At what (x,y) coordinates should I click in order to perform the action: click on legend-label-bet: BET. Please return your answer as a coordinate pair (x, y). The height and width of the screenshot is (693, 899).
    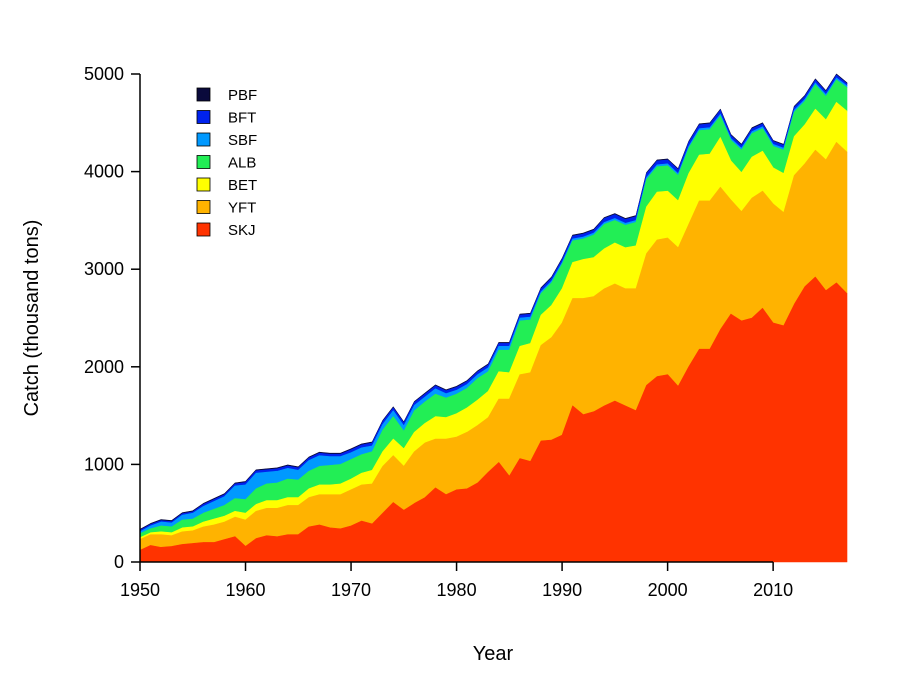
    Looking at the image, I should click on (242, 185).